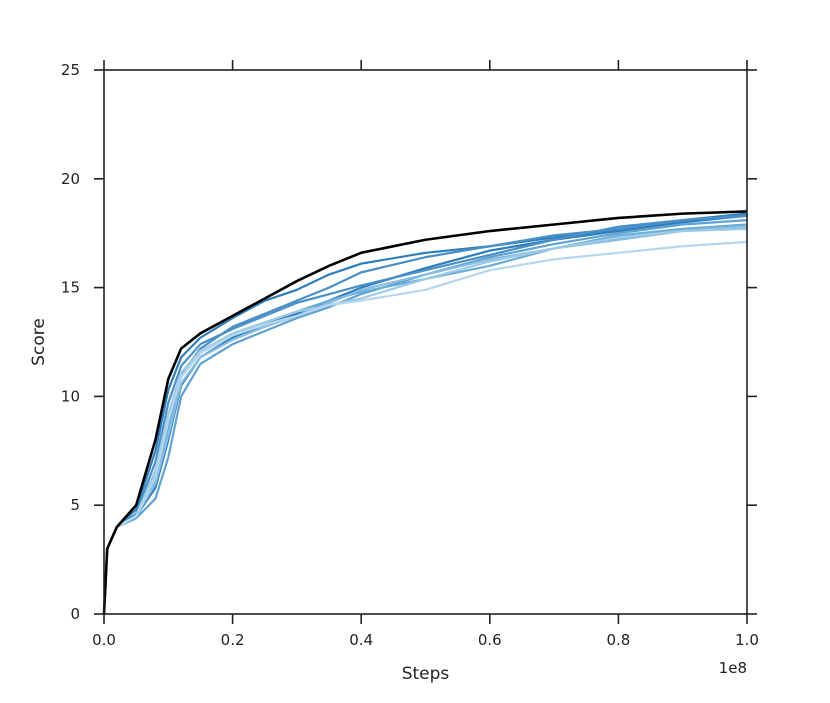 The width and height of the screenshot is (830, 703). I want to click on y-axis-label: Score, so click(39, 342).